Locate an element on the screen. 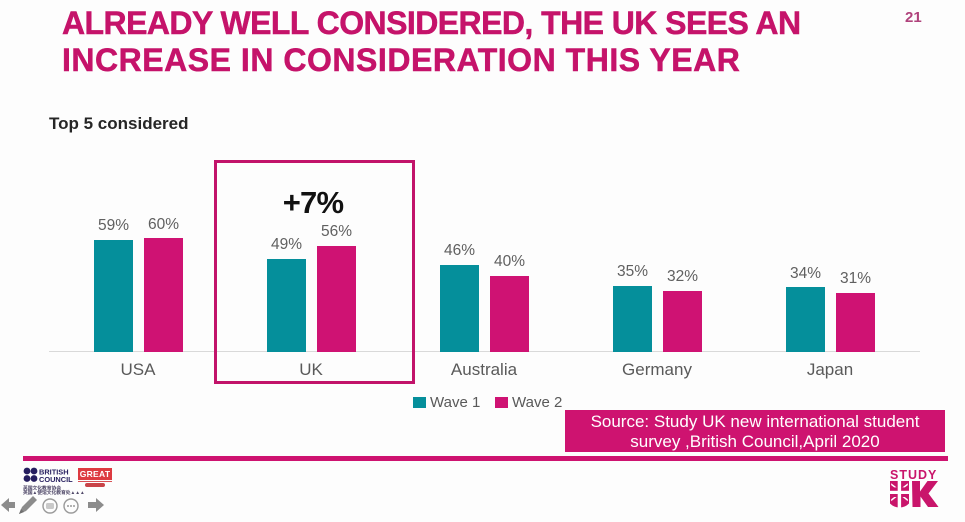 The image size is (965, 522). svg-text: BRITISH is located at coordinates (54, 472).